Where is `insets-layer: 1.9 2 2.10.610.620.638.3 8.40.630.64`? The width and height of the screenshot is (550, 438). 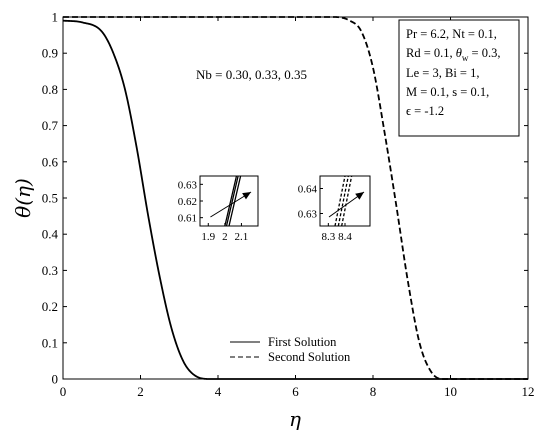
insets-layer: 1.9 2 2.10.610.620.638.3 8.40.630.64 is located at coordinates (274, 209).